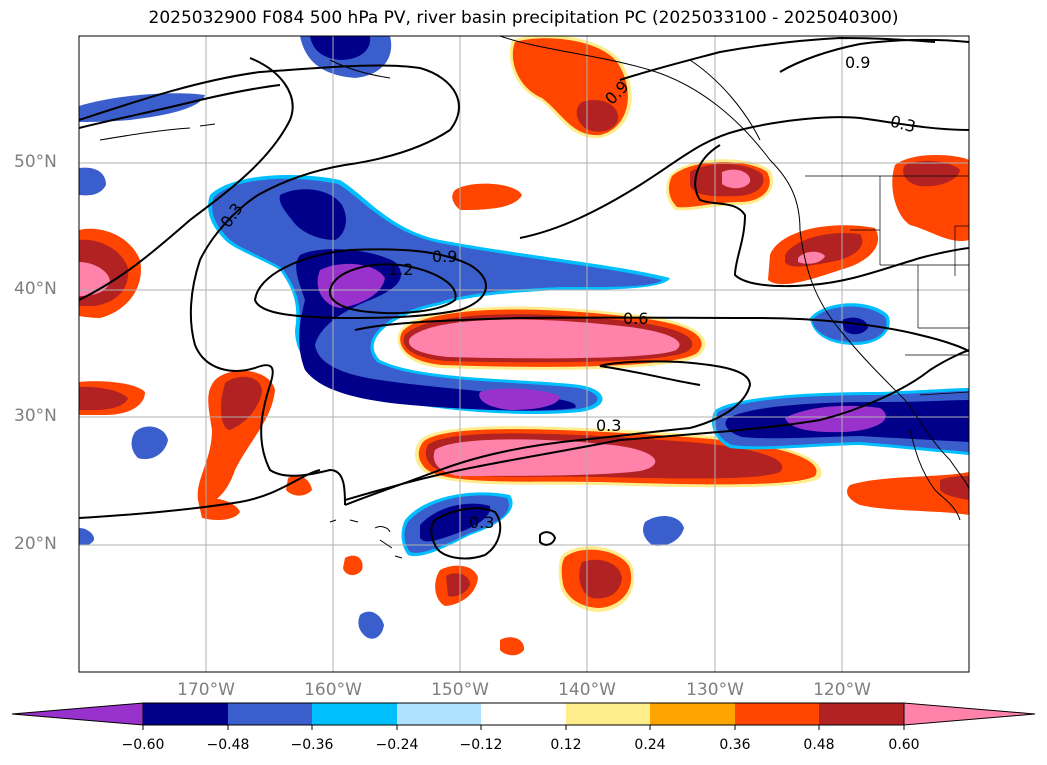 This screenshot has width=1047, height=765. What do you see at coordinates (397, 745) in the screenshot?
I see `colorbar-tick-label: −0.24` at bounding box center [397, 745].